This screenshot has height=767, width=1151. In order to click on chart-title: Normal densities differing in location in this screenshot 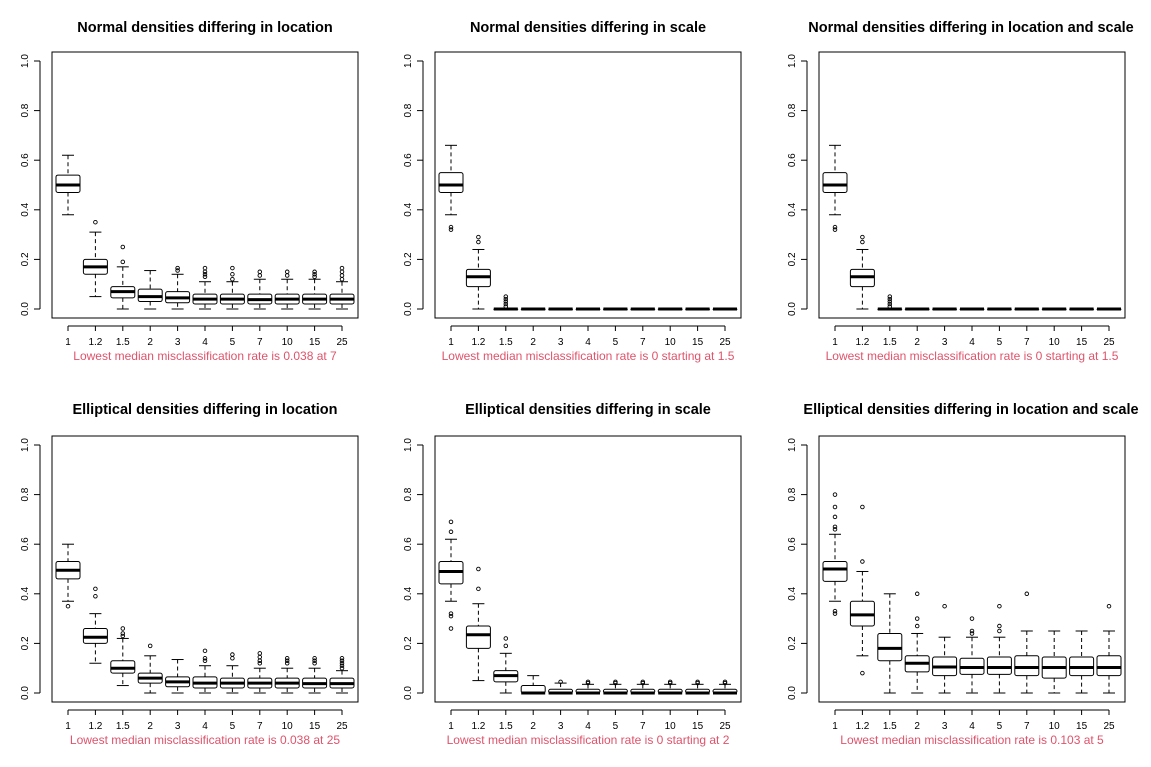, I will do `click(204, 28)`.